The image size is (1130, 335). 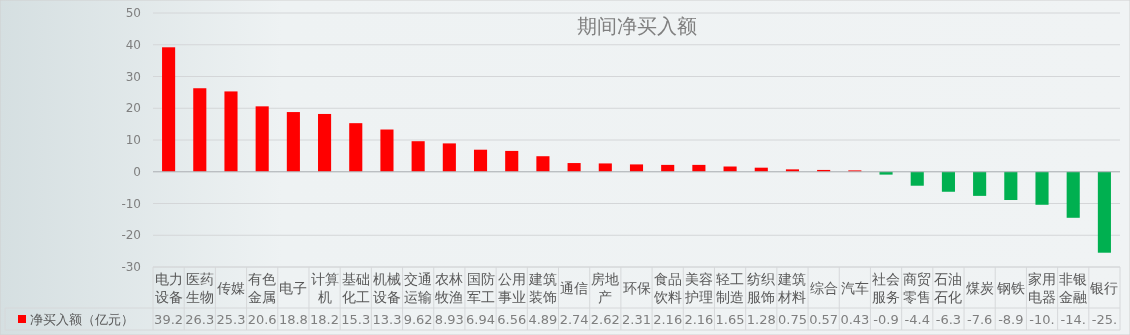 What do you see at coordinates (199, 287) in the screenshot?
I see `x-tick-label: 医药生物` at bounding box center [199, 287].